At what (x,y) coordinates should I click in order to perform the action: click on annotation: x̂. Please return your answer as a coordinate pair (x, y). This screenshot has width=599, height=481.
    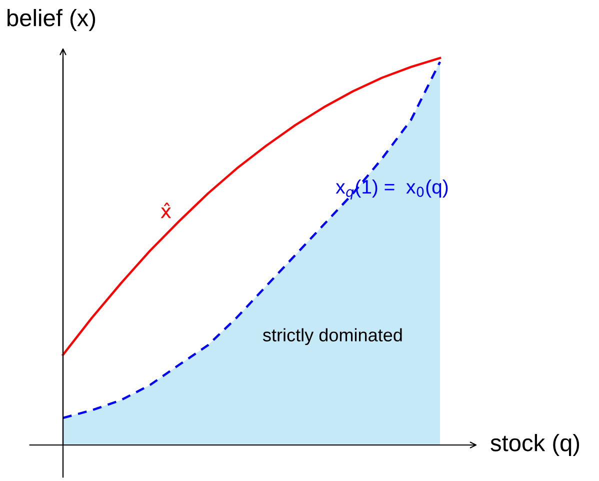
    Looking at the image, I should click on (166, 210).